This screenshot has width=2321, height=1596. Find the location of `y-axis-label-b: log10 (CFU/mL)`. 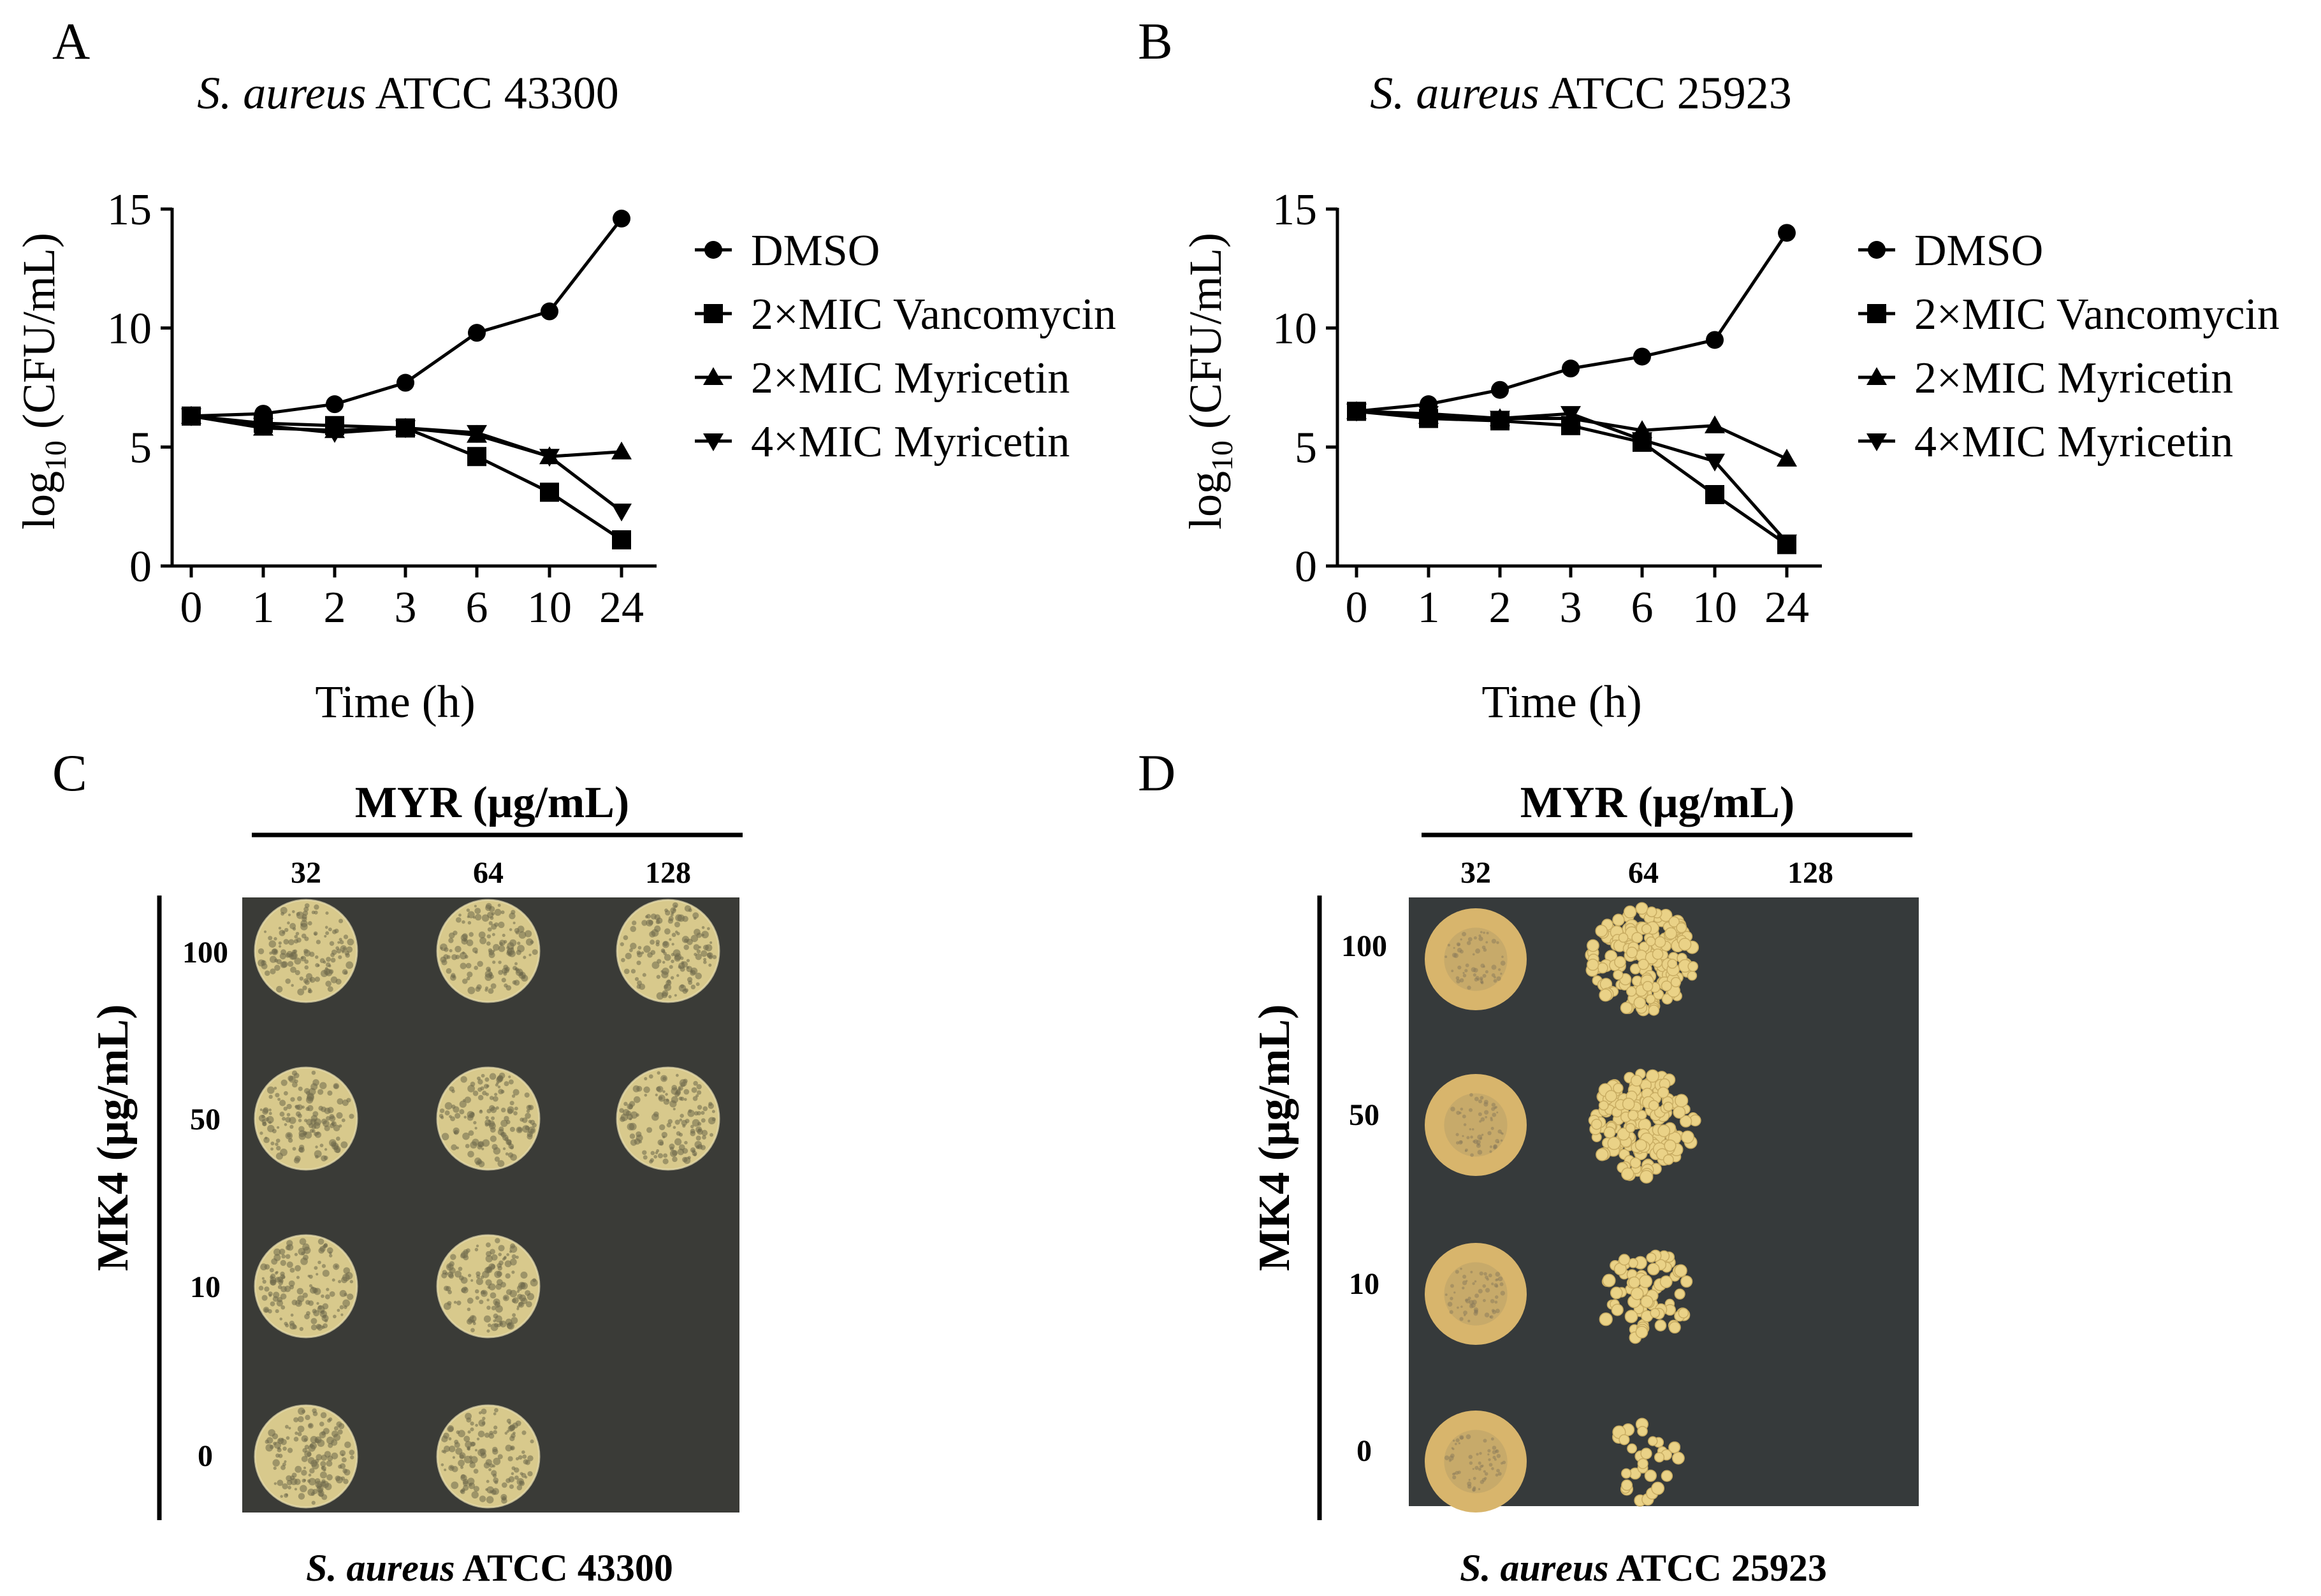

y-axis-label-b: log10 (CFU/mL) is located at coordinates (1209, 382).